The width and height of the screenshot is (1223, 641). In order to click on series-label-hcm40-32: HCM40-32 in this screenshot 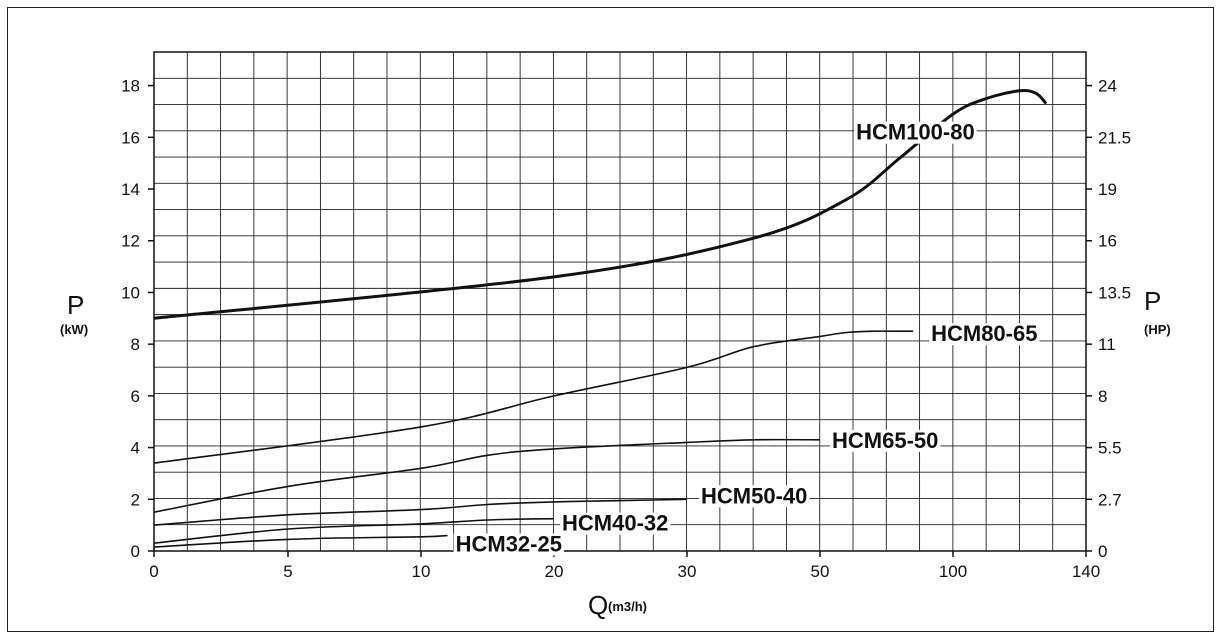, I will do `click(615, 523)`.